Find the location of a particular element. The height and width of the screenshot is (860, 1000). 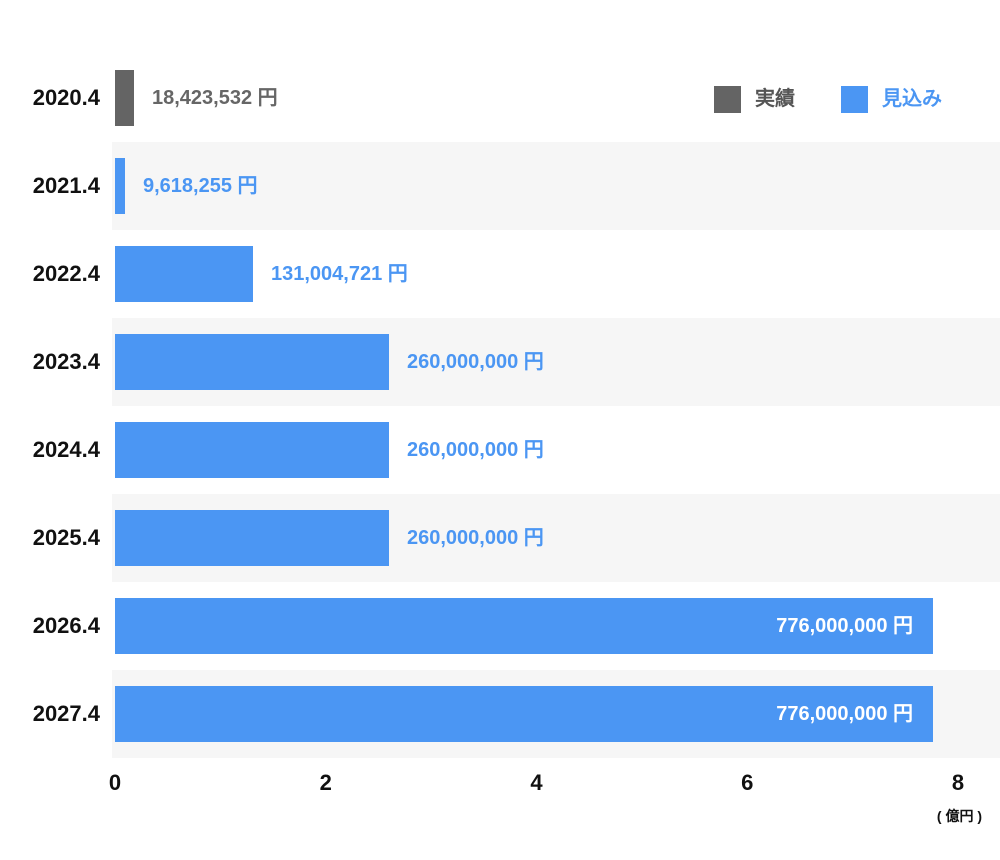

bar-value-label: 9,618,255 円 is located at coordinates (200, 186).